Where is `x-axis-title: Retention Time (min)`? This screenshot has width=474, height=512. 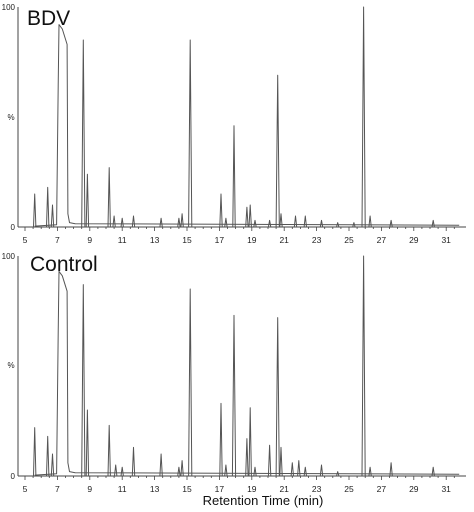
x-axis-title: Retention Time (min) is located at coordinates (263, 500).